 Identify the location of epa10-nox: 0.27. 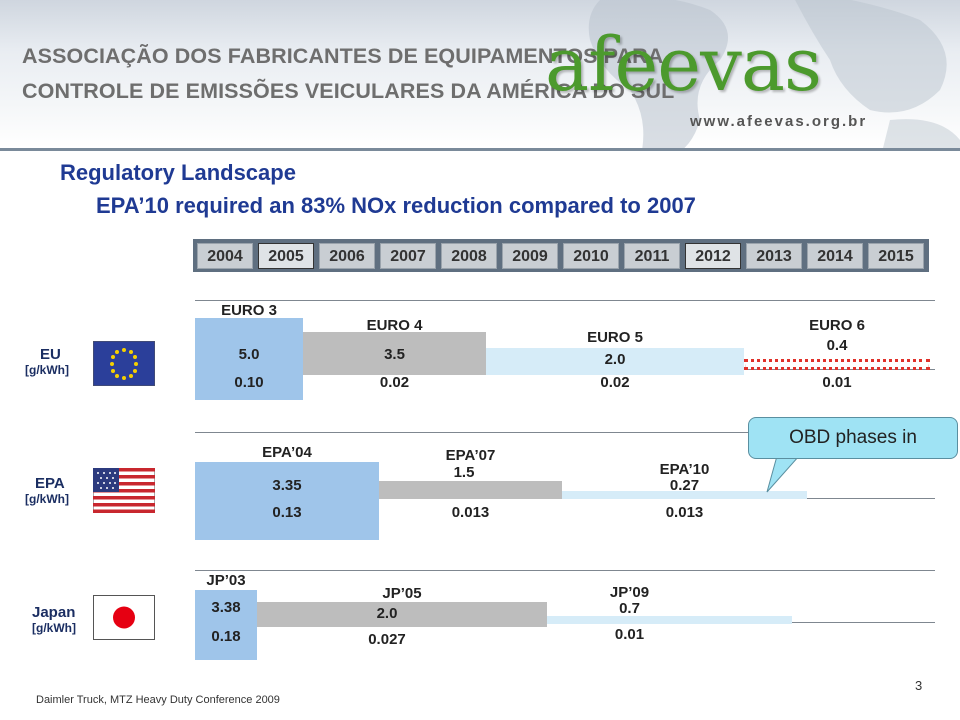
(684, 485).